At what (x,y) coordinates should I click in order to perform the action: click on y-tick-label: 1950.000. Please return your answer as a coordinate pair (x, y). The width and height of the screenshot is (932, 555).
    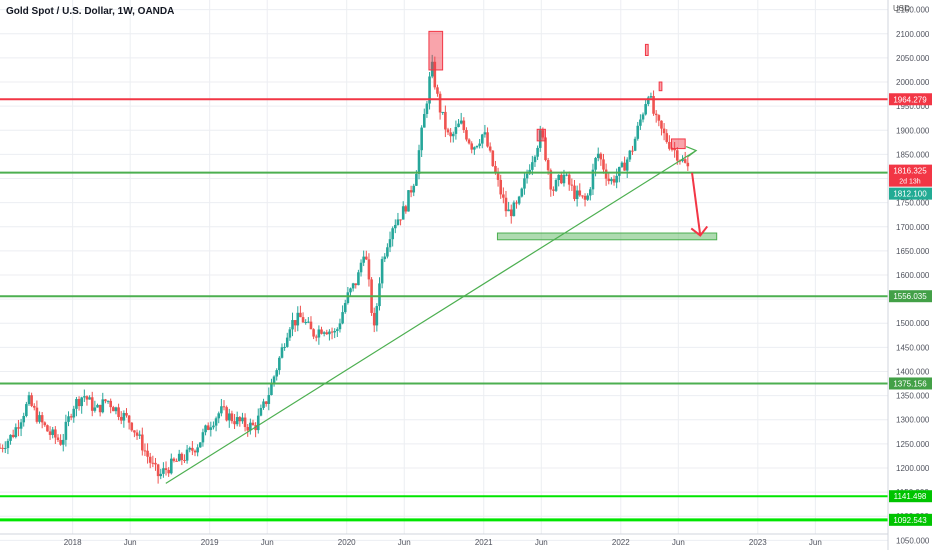
    Looking at the image, I should click on (913, 106).